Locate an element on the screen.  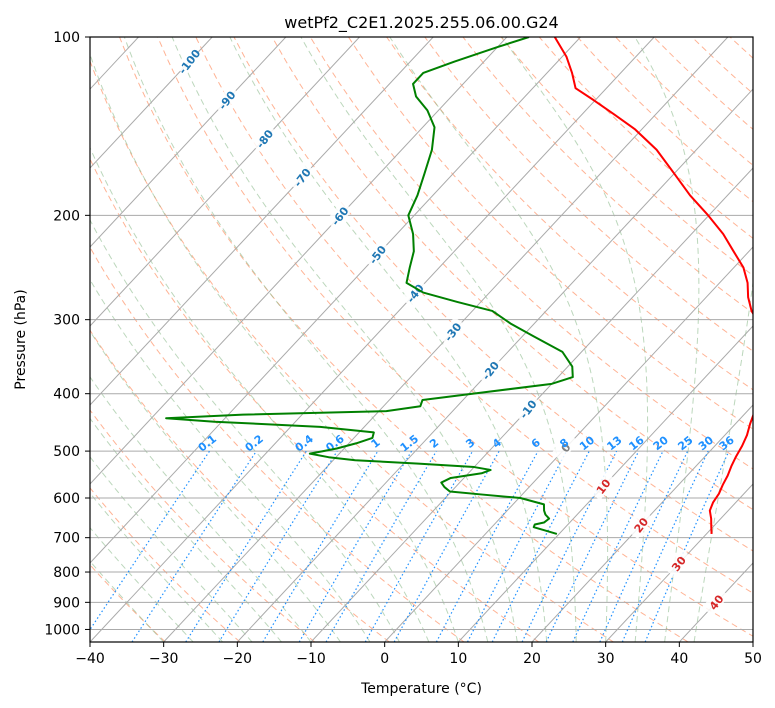
y-tick-label: 1000 is located at coordinates (62, 630).